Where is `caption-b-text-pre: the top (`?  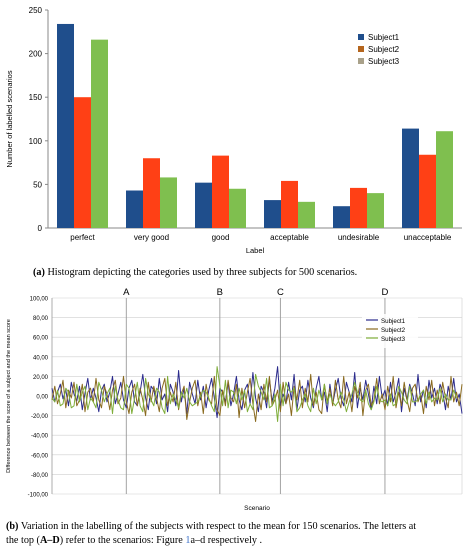
caption-b-text-pre: the top ( is located at coordinates (23, 540).